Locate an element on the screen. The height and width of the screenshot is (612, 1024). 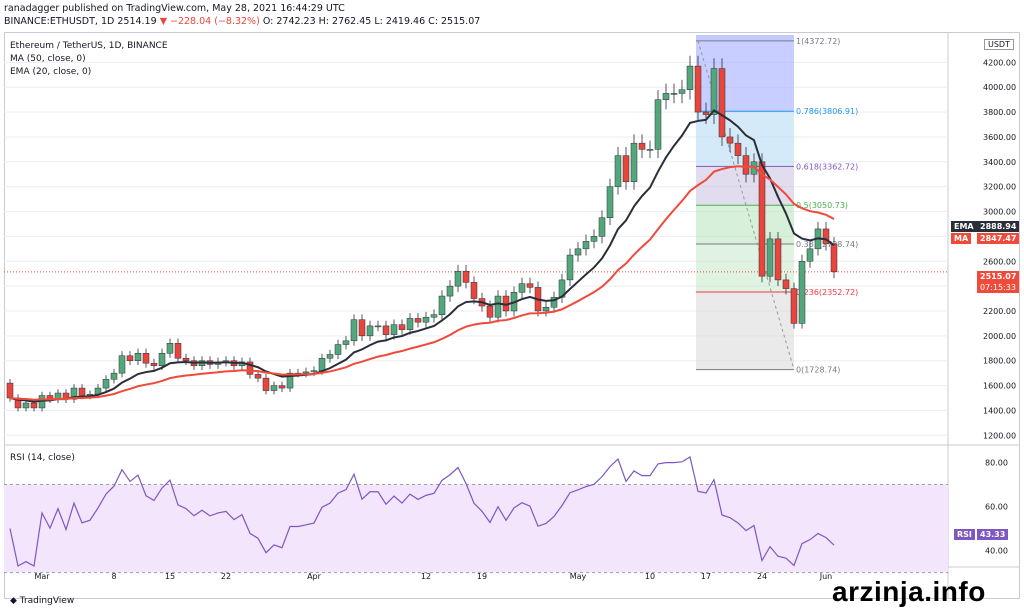
rsi-tick-label: 80.00 is located at coordinates (996, 462).